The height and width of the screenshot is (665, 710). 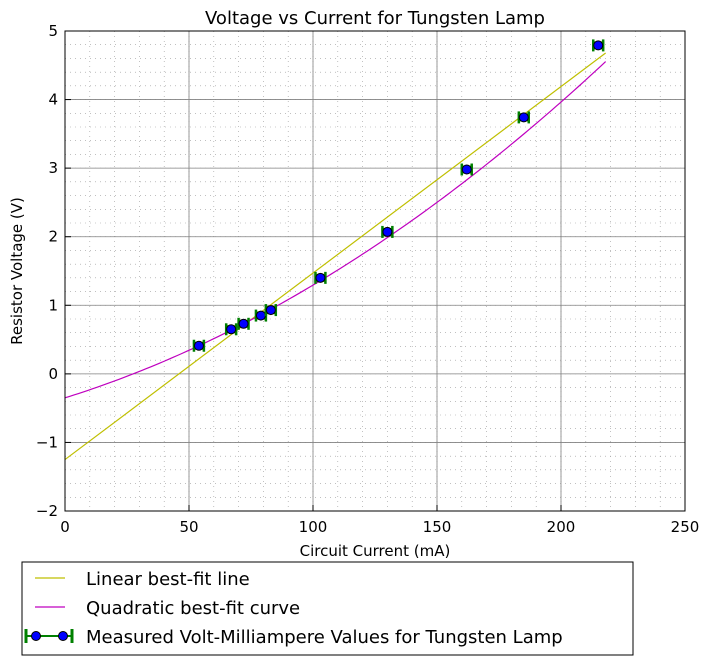 I want to click on chart-title: Voltage vs Current for Tungsten Lamp, so click(x=375, y=18).